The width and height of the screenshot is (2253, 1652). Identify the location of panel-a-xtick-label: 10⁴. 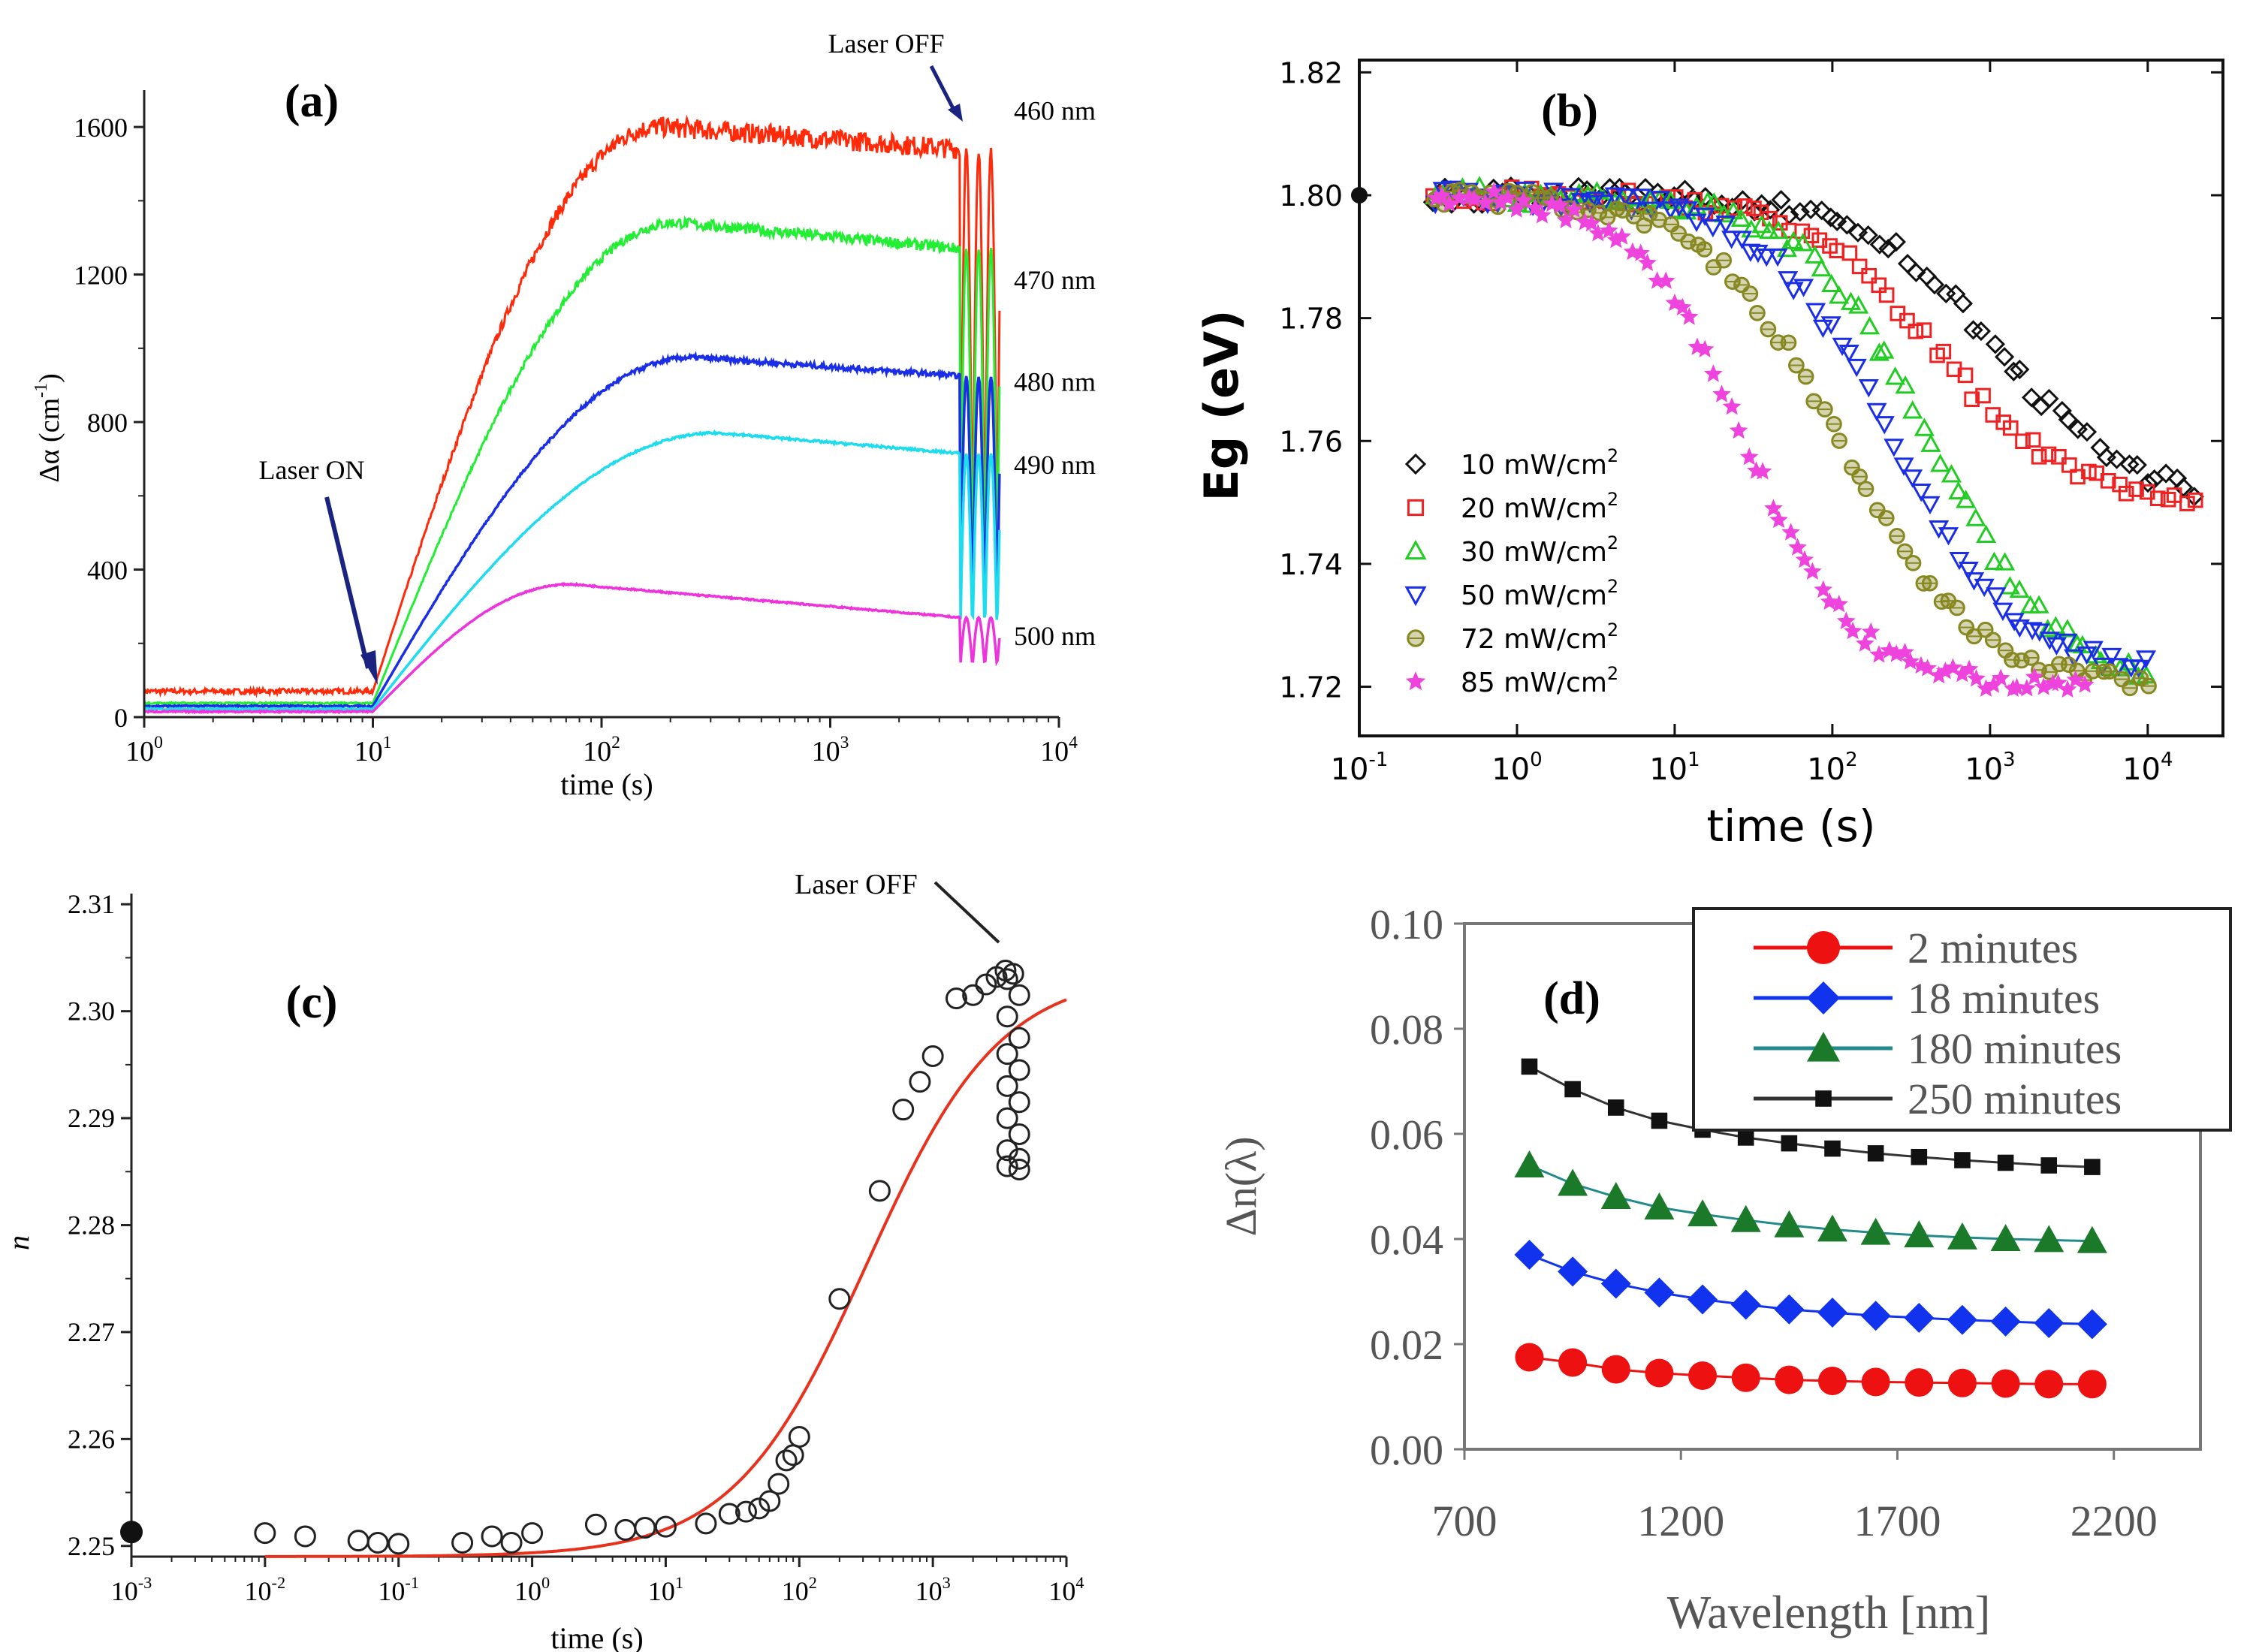
(1059, 750).